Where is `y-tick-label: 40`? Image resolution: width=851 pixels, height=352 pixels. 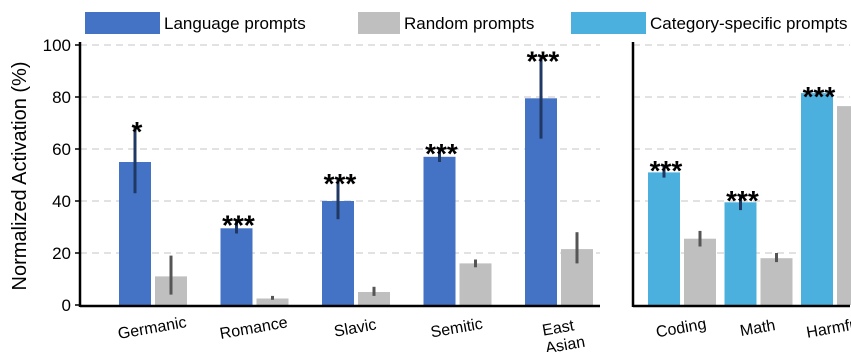
y-tick-label: 40 is located at coordinates (61, 201).